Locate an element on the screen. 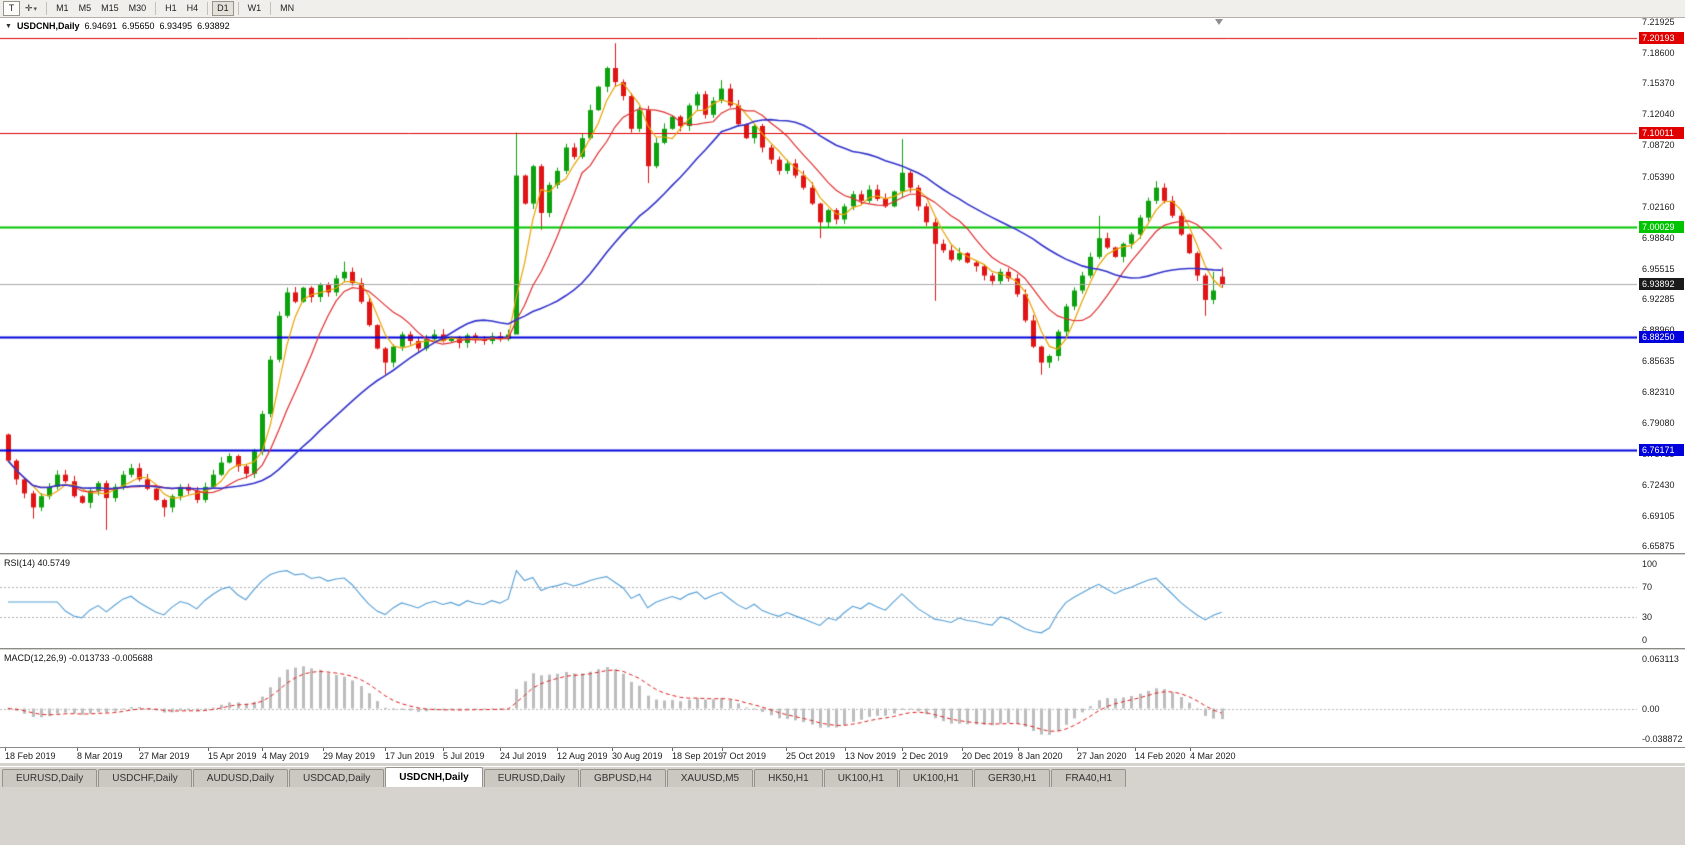  chart-tab-audusd-daily: AUDUSD,Daily is located at coordinates (240, 778).